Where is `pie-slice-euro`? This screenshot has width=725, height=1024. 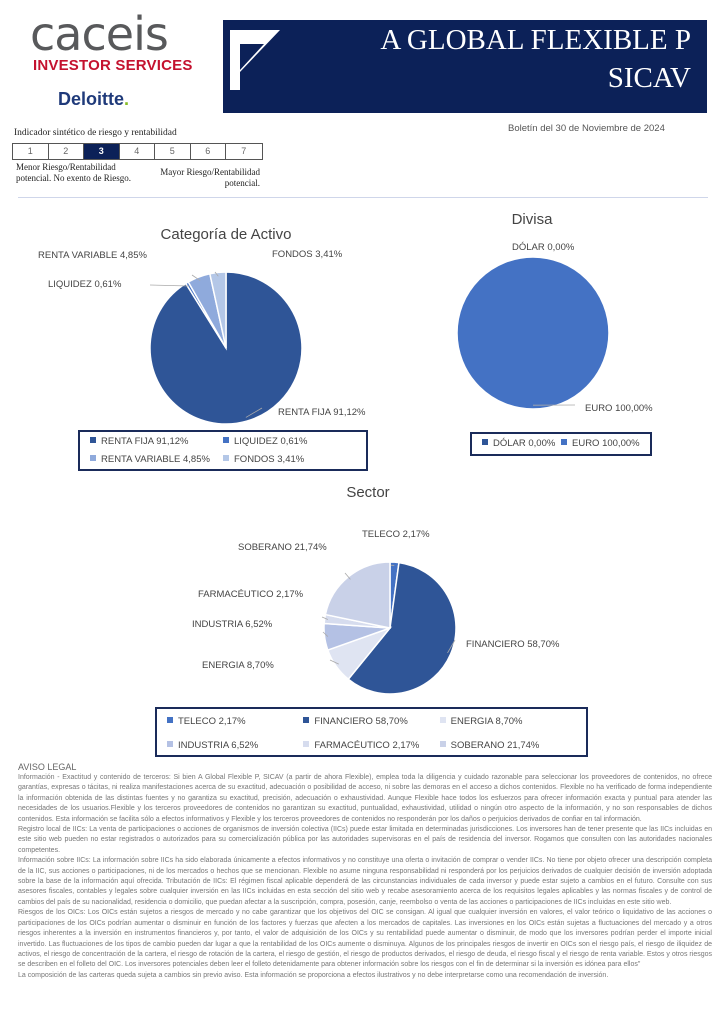
pie-slice-euro is located at coordinates (533, 333).